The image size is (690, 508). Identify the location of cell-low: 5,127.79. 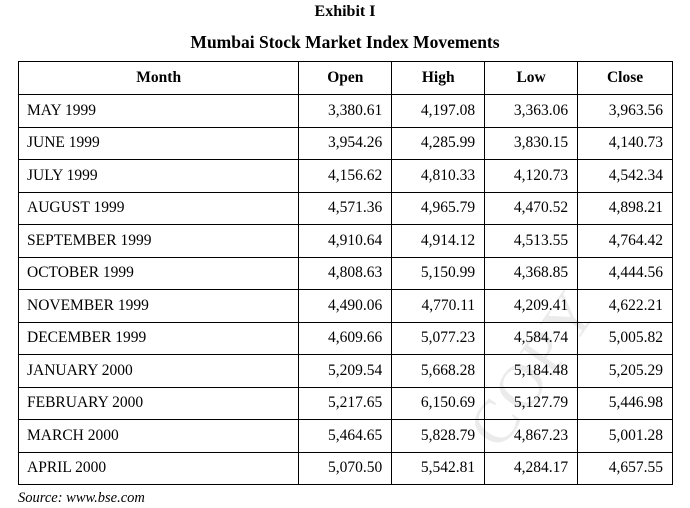
(531, 403).